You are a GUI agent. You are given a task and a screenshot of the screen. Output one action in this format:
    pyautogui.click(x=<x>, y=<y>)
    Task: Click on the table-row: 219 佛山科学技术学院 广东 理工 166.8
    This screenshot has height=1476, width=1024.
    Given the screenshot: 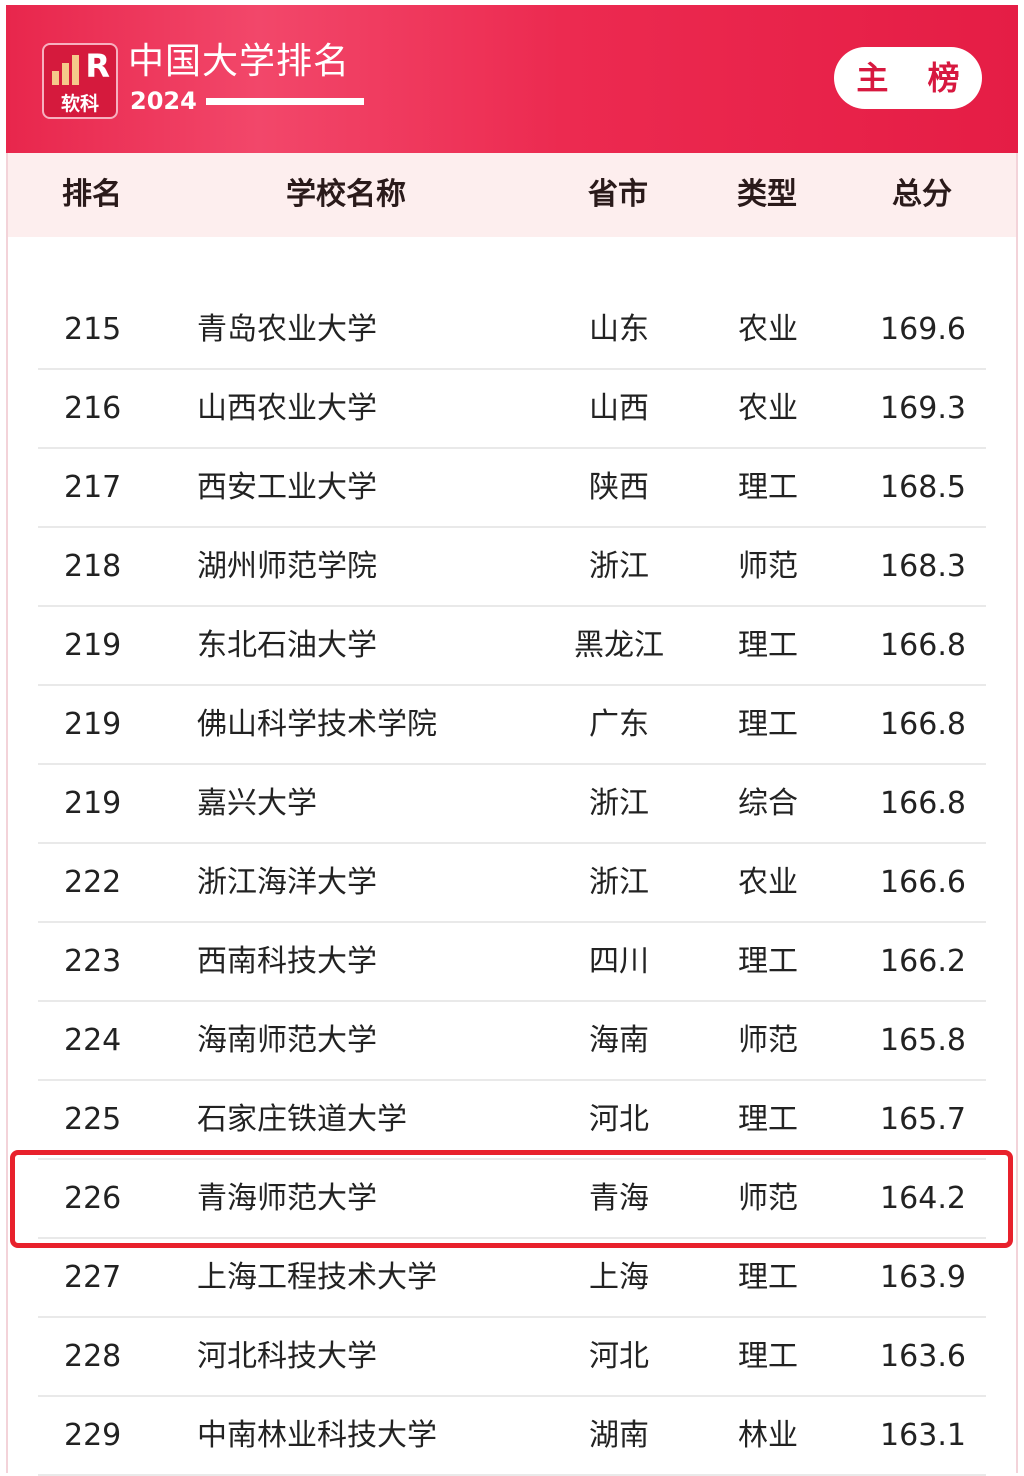 What is the action you would take?
    pyautogui.click(x=512, y=725)
    